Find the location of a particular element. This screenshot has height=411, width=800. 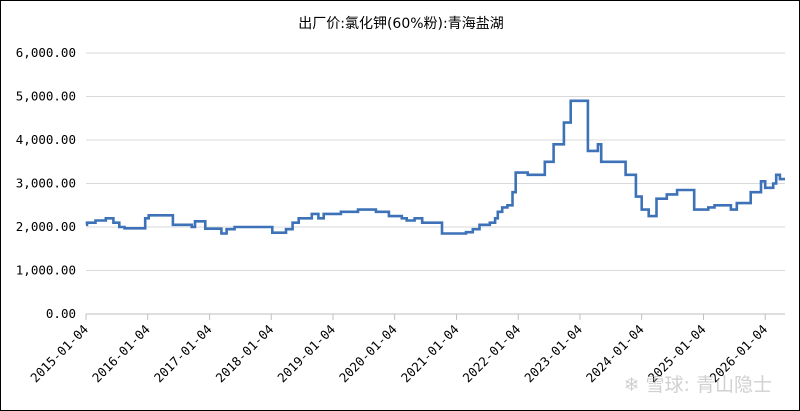

y-tick-label: 2,000.00 is located at coordinates (46, 226).